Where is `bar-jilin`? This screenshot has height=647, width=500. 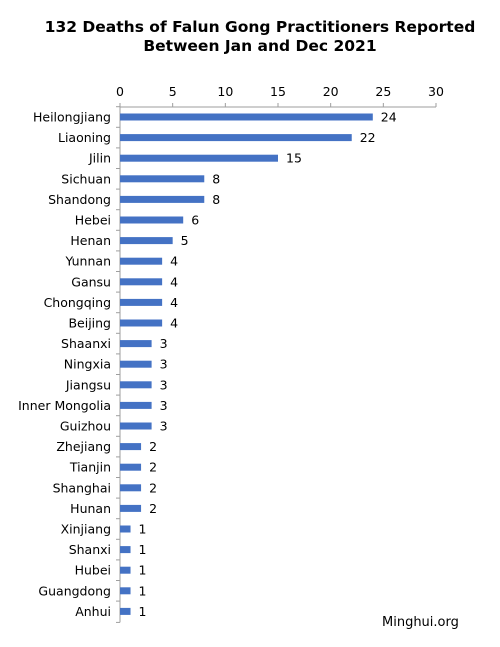 bar-jilin is located at coordinates (199, 158).